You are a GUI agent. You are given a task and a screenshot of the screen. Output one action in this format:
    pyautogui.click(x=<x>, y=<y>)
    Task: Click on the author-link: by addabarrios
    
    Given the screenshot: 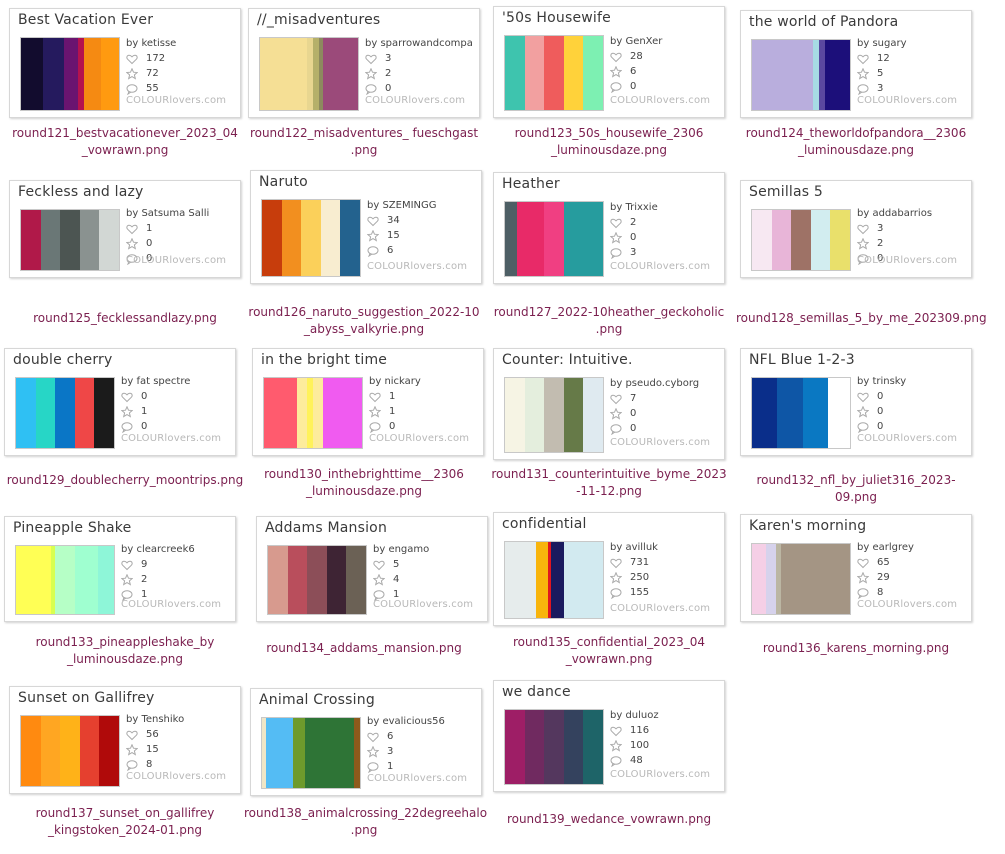 What is the action you would take?
    pyautogui.click(x=895, y=213)
    